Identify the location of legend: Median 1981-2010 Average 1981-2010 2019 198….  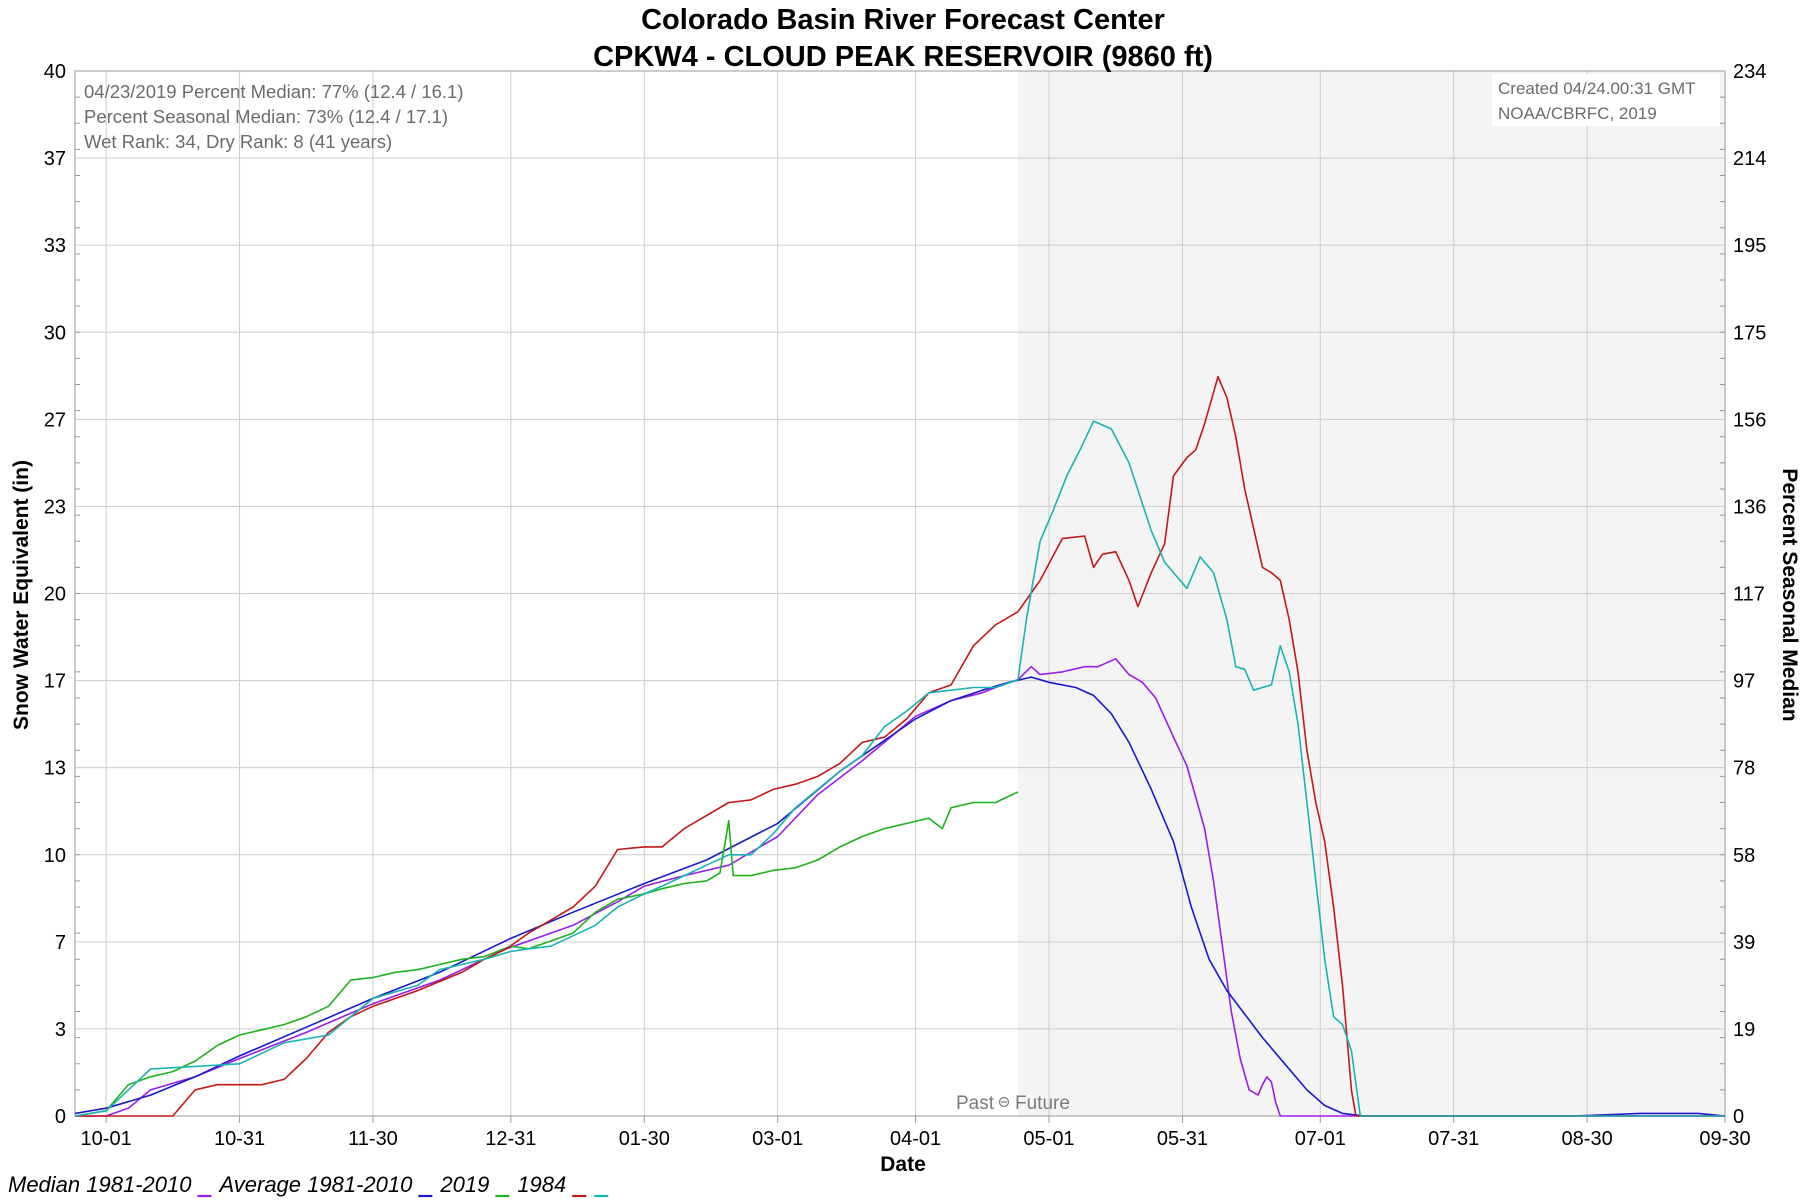
(308, 1185).